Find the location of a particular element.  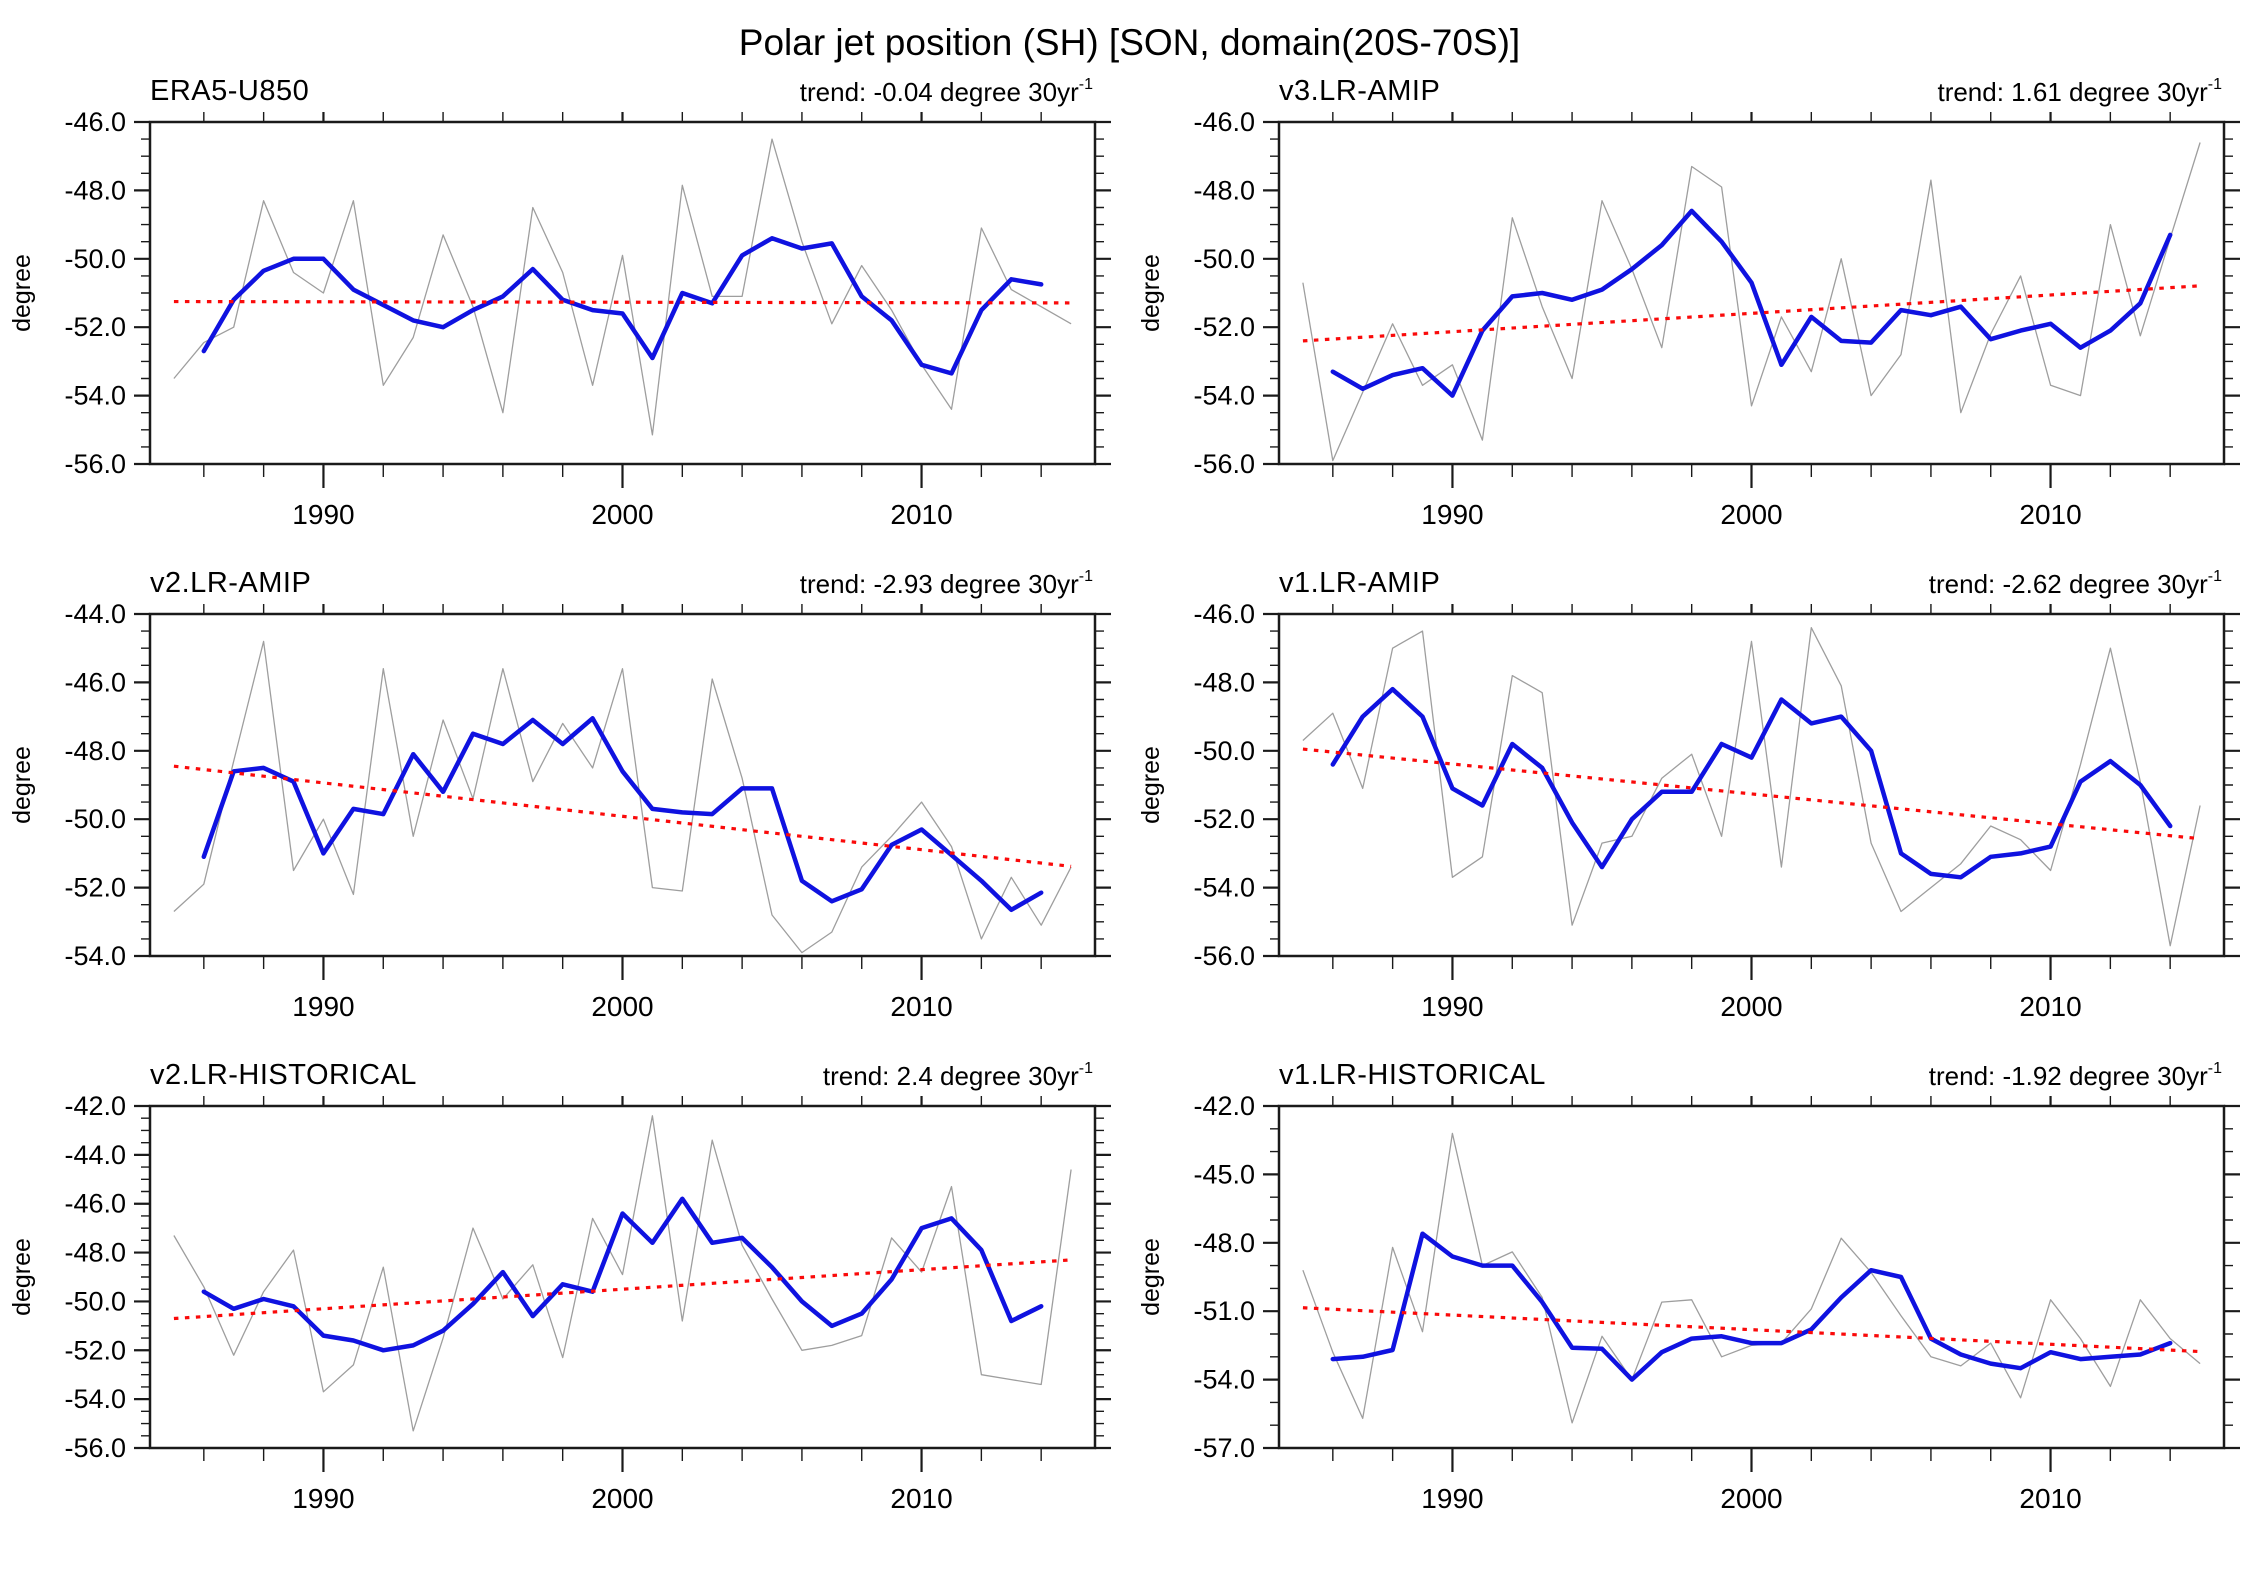

trend-text: trend: -0.04 degree 30yr is located at coordinates (939, 92).